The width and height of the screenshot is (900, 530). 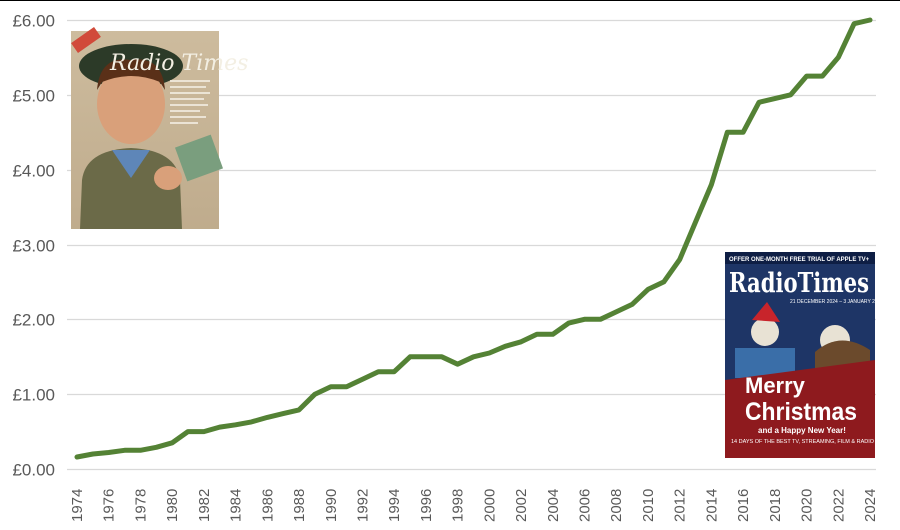 What do you see at coordinates (648, 505) in the screenshot?
I see `x-tick-label: 2010` at bounding box center [648, 505].